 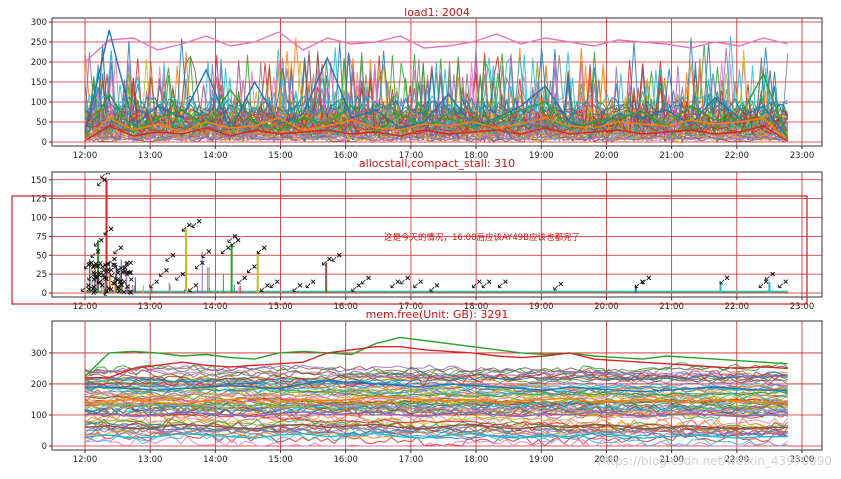 I want to click on x-tick-label: 21:00, so click(x=671, y=156).